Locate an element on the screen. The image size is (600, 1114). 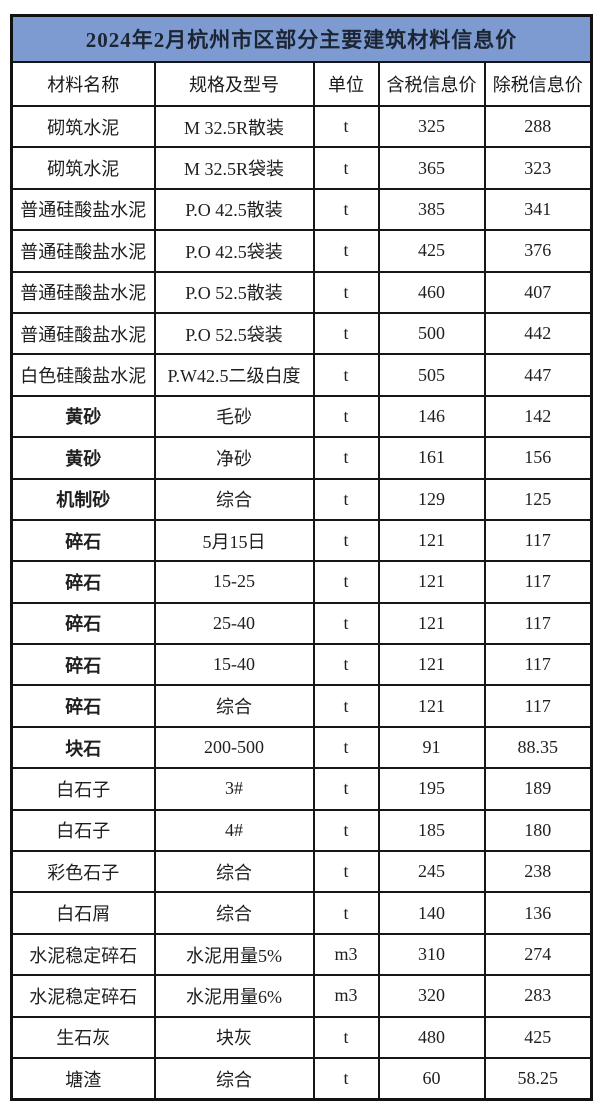
table-row: 块石 200-500 t 91 88.35 is located at coordinates (301, 747).